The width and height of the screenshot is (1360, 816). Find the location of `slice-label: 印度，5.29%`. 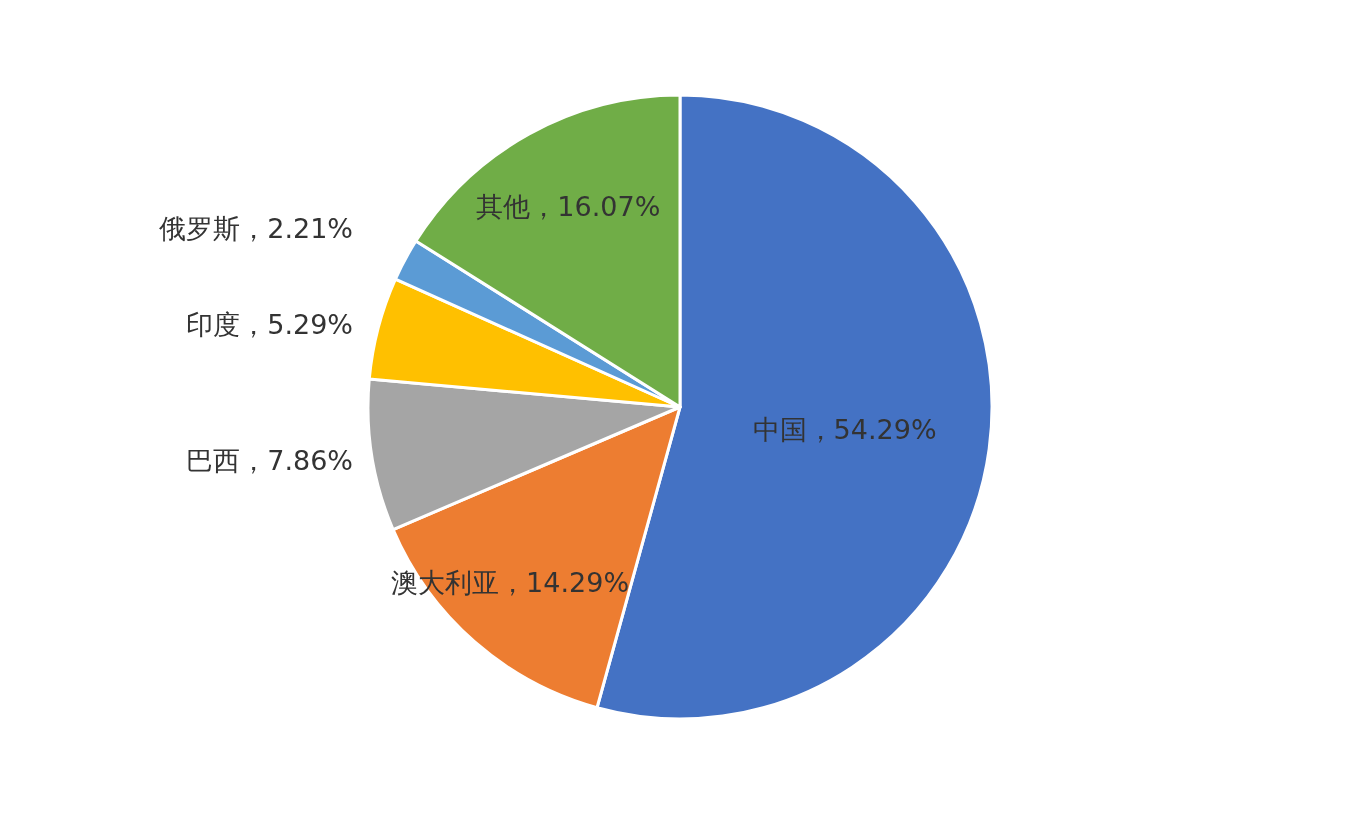

slice-label: 印度，5.29% is located at coordinates (269, 324).